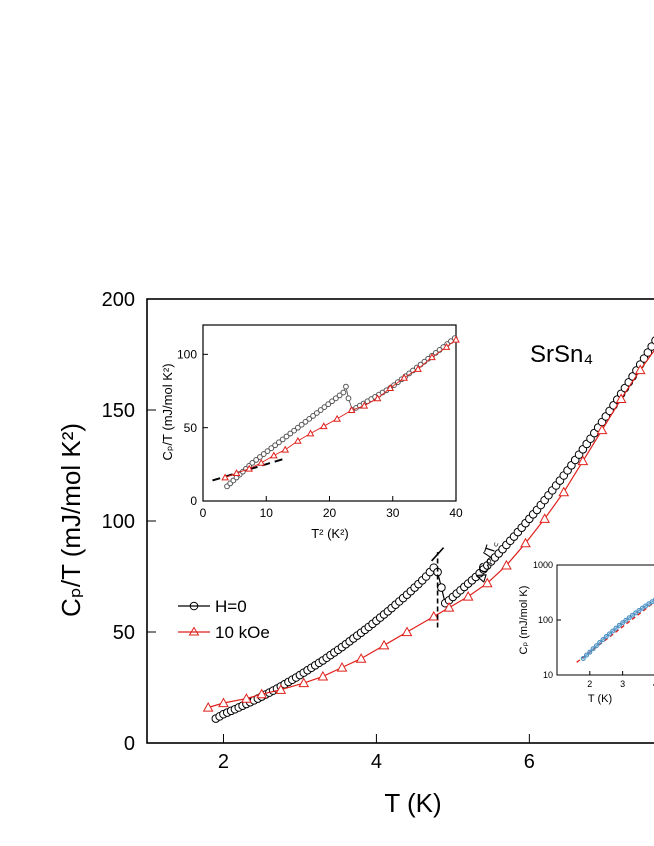 This screenshot has width=654, height=846. What do you see at coordinates (118, 300) in the screenshot?
I see `main-y-tick-label-200: 200` at bounding box center [118, 300].